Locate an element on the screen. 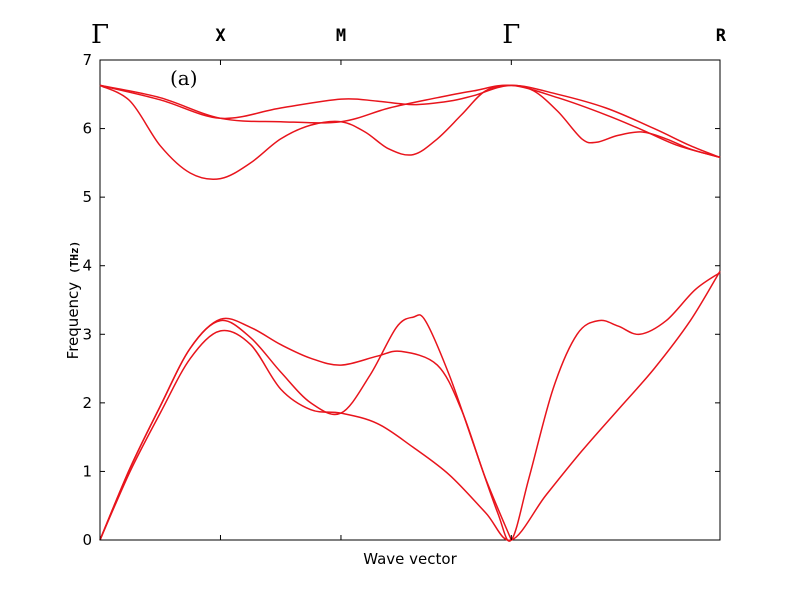 The width and height of the screenshot is (800, 600). y-tick-labels: 0 1 2 3 4 5 6 7 is located at coordinates (87, 300).